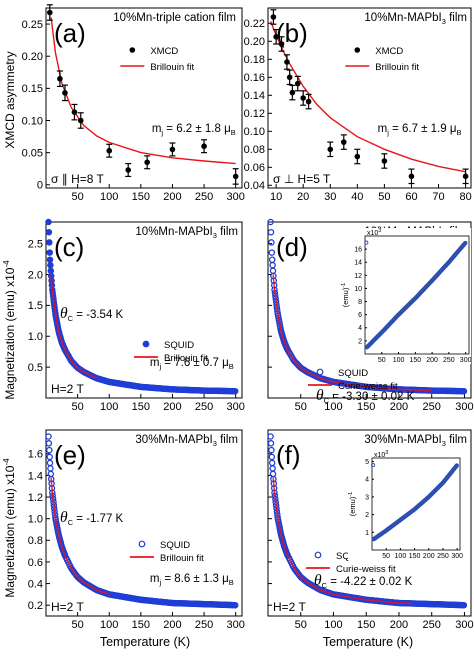 The width and height of the screenshot is (474, 658). Describe the element at coordinates (73, 326) in the screenshot. I see `fit-line` at that location.